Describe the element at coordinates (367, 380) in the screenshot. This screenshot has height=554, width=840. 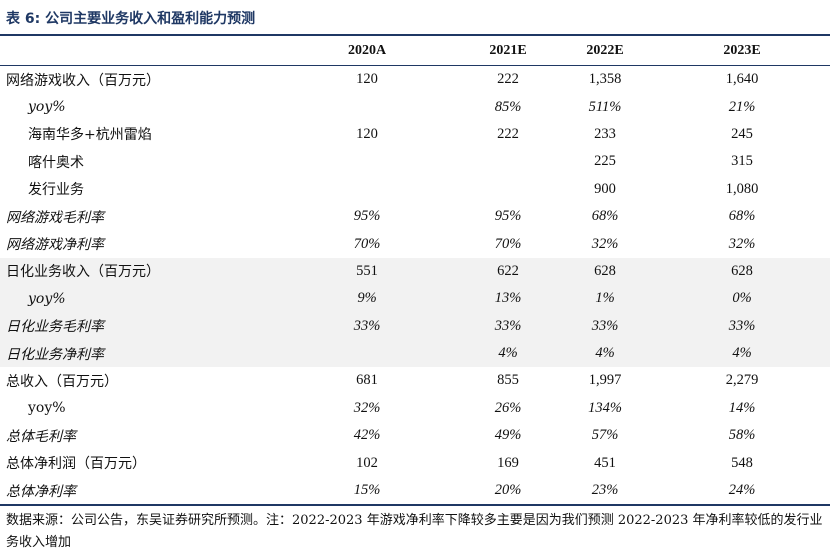
I see `row-value: 681` at that location.